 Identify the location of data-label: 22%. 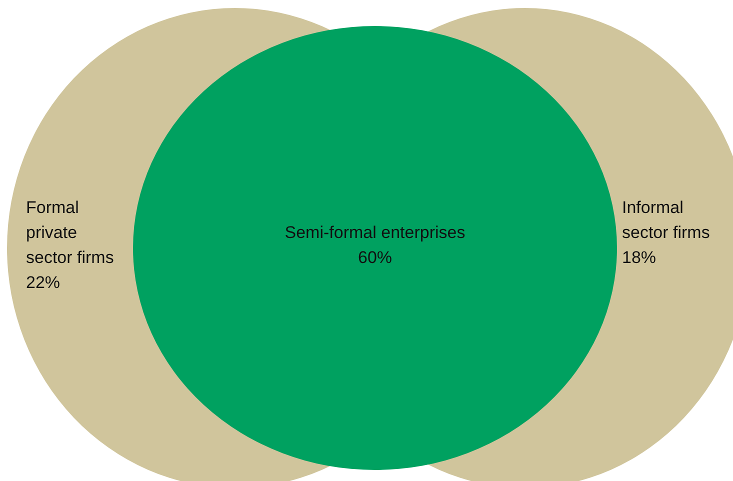
(43, 282).